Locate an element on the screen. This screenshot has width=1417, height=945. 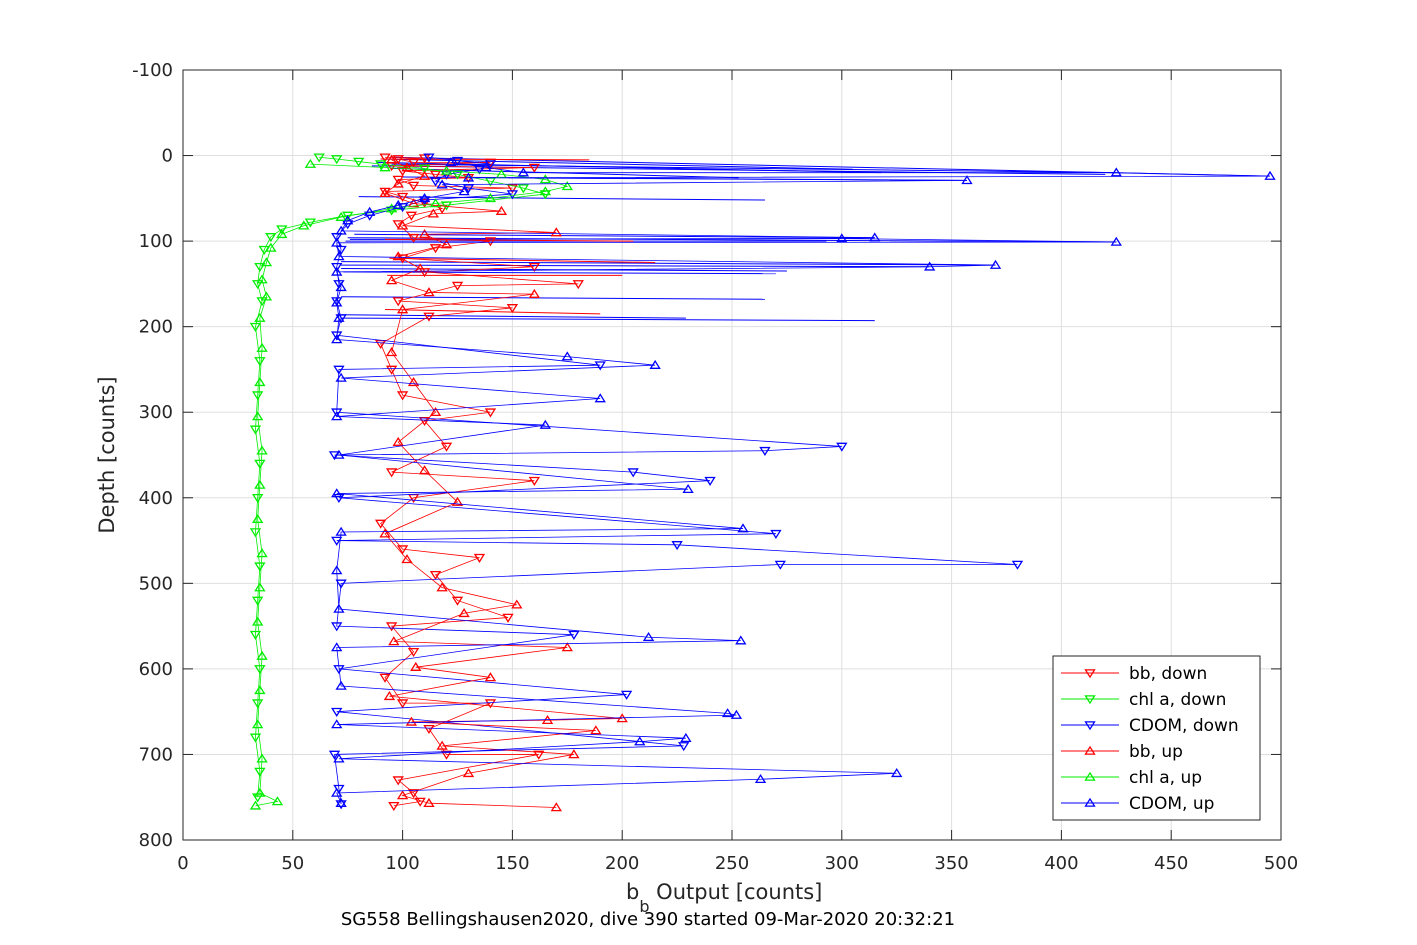
x-tick-label: 400 is located at coordinates (1061, 863).